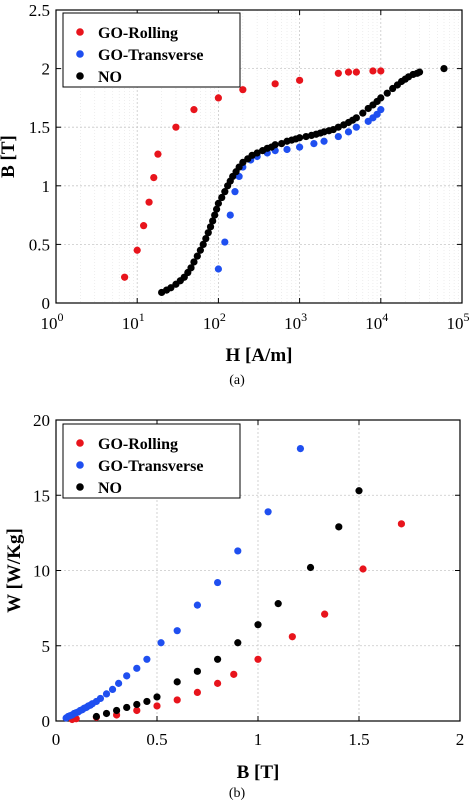 The width and height of the screenshot is (474, 801). Describe the element at coordinates (358, 739) in the screenshot. I see `x-tick-label: 1.5` at that location.